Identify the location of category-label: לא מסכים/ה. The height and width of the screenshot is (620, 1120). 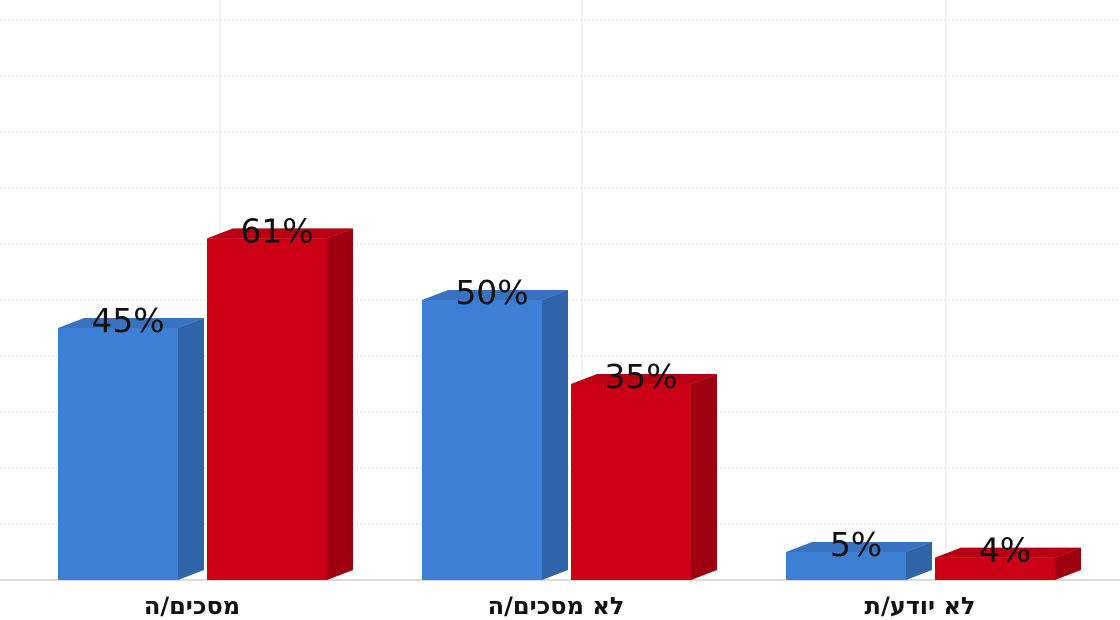
(556, 606).